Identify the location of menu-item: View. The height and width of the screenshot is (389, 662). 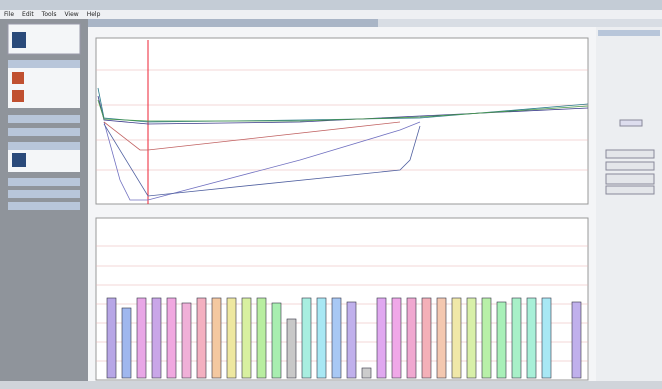
(71, 14).